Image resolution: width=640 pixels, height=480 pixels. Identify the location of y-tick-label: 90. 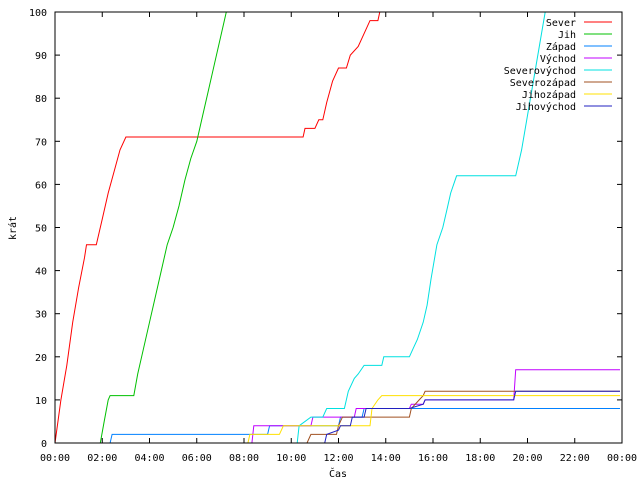
(41, 56).